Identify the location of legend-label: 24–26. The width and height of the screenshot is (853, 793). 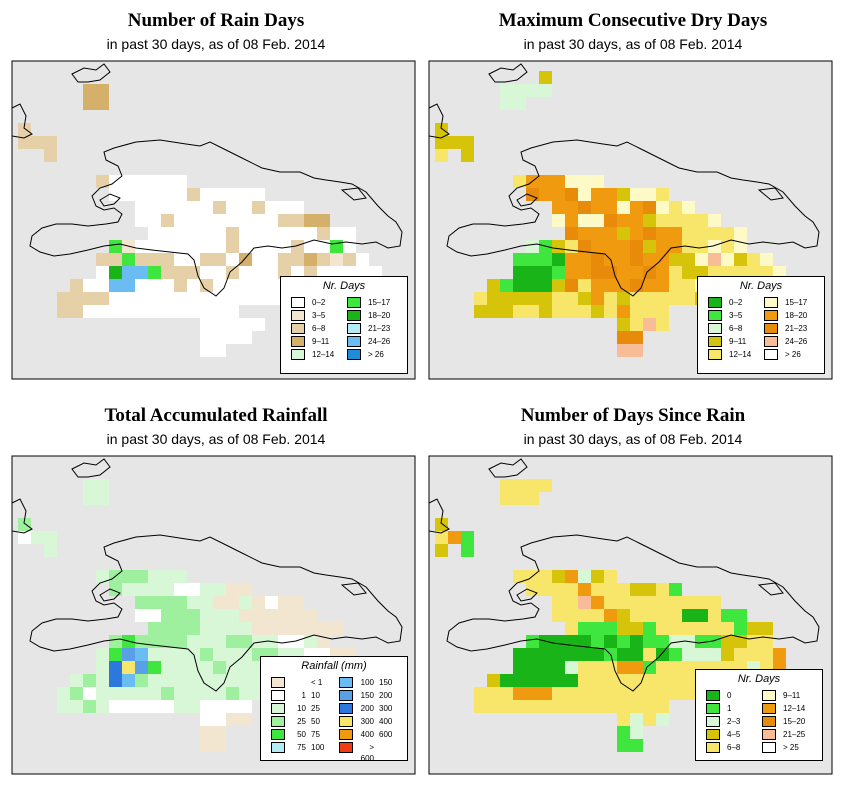
(379, 341).